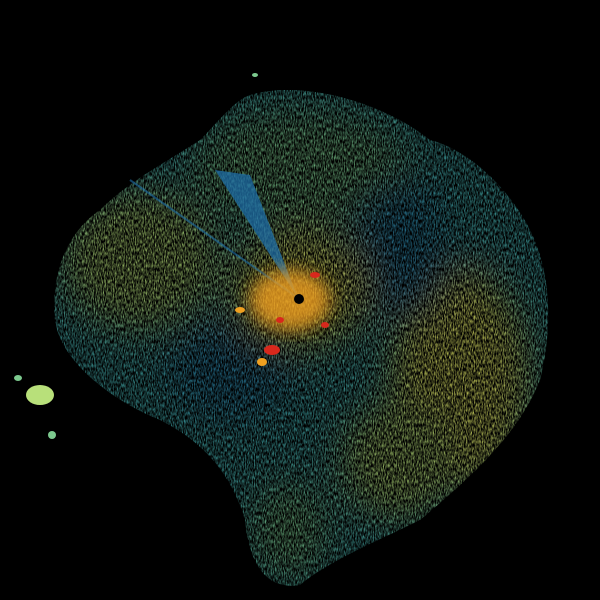 This screenshot has width=600, height=600. Describe the element at coordinates (256, 234) in the screenshot. I see `beam-blockage-wedge` at that location.